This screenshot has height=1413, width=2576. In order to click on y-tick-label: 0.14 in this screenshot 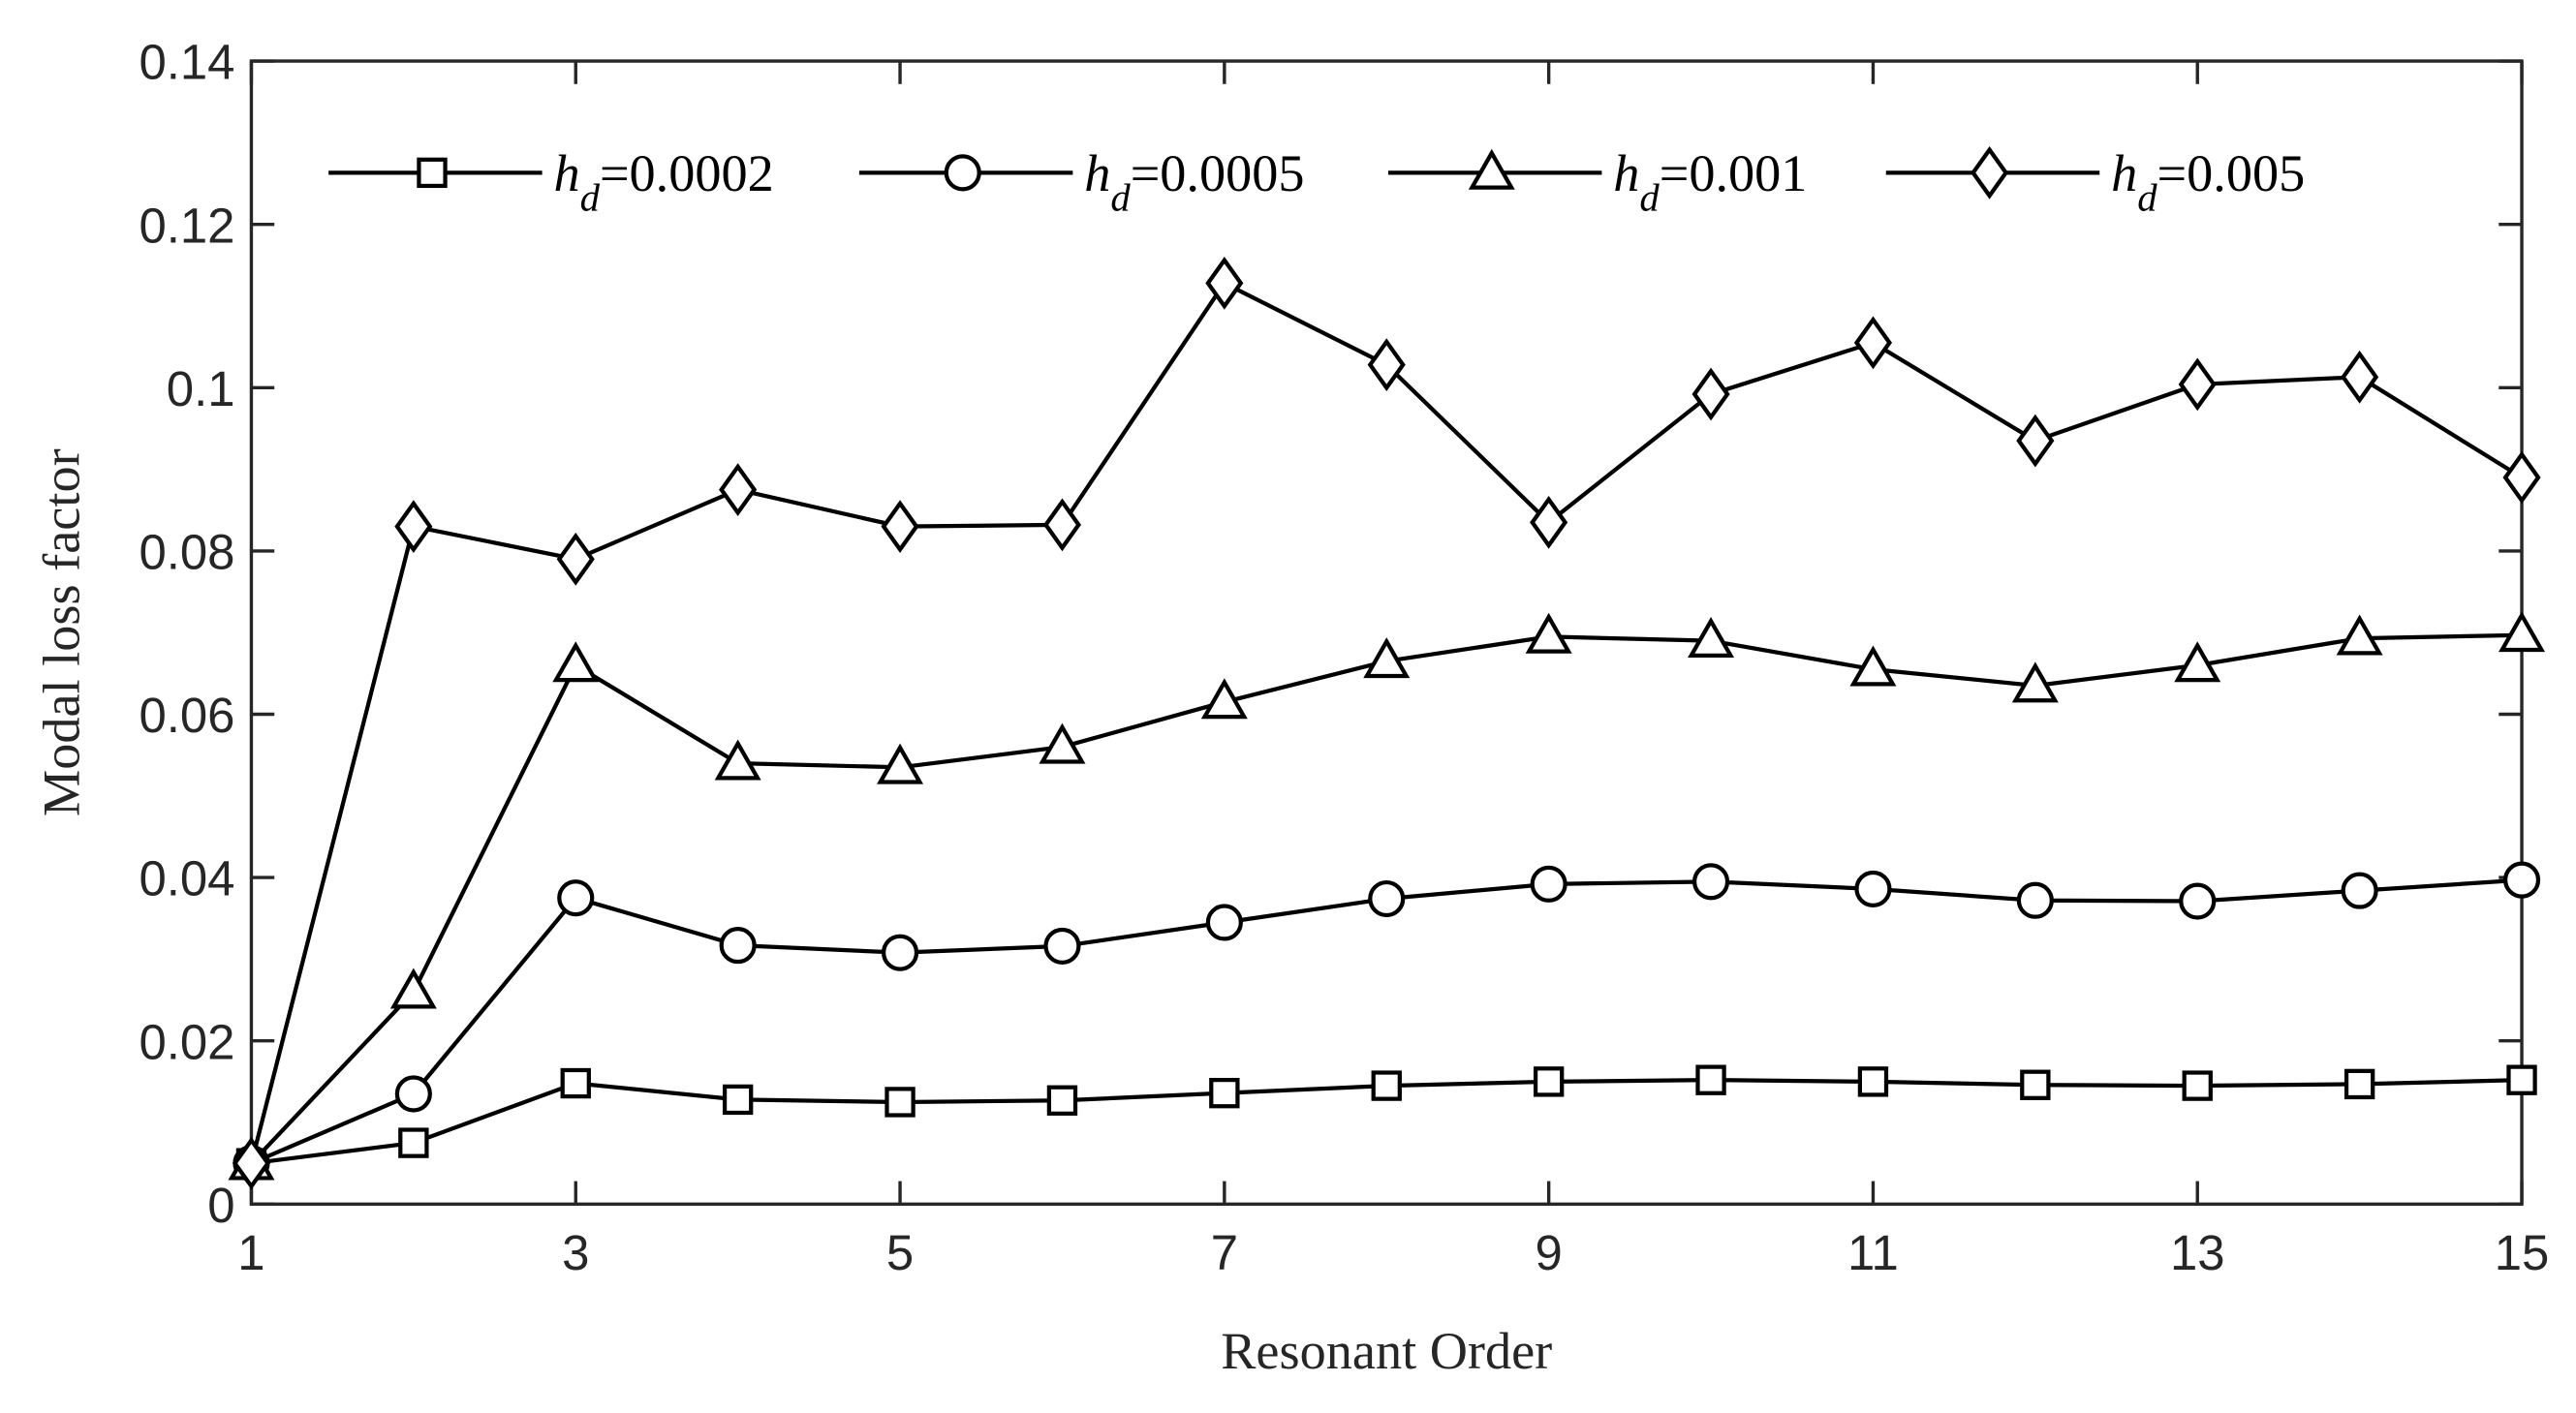, I will do `click(186, 62)`.